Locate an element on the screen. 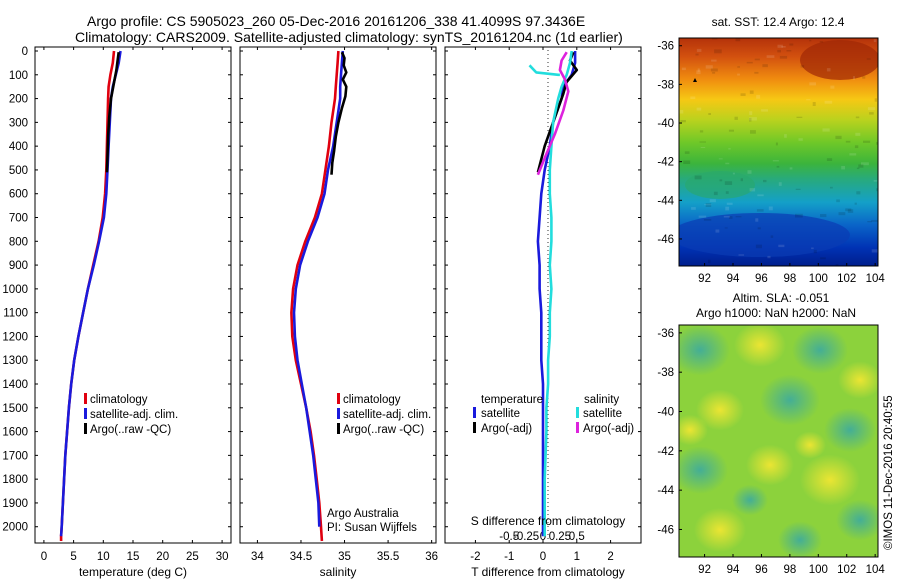 The height and width of the screenshot is (580, 900). legend-swatch-s-argo is located at coordinates (577, 427).